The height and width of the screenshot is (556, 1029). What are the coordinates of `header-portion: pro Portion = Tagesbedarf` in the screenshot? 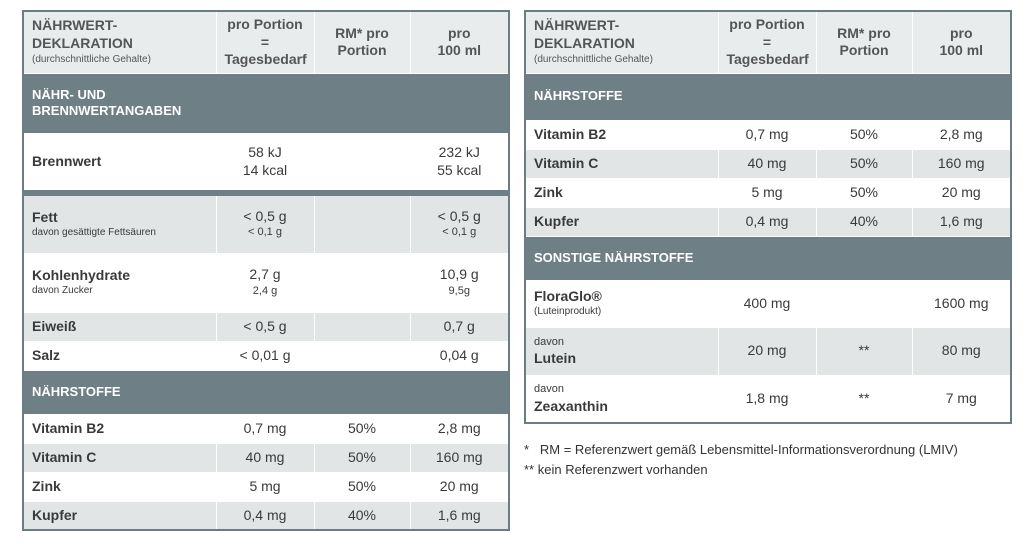 It's located at (767, 42).